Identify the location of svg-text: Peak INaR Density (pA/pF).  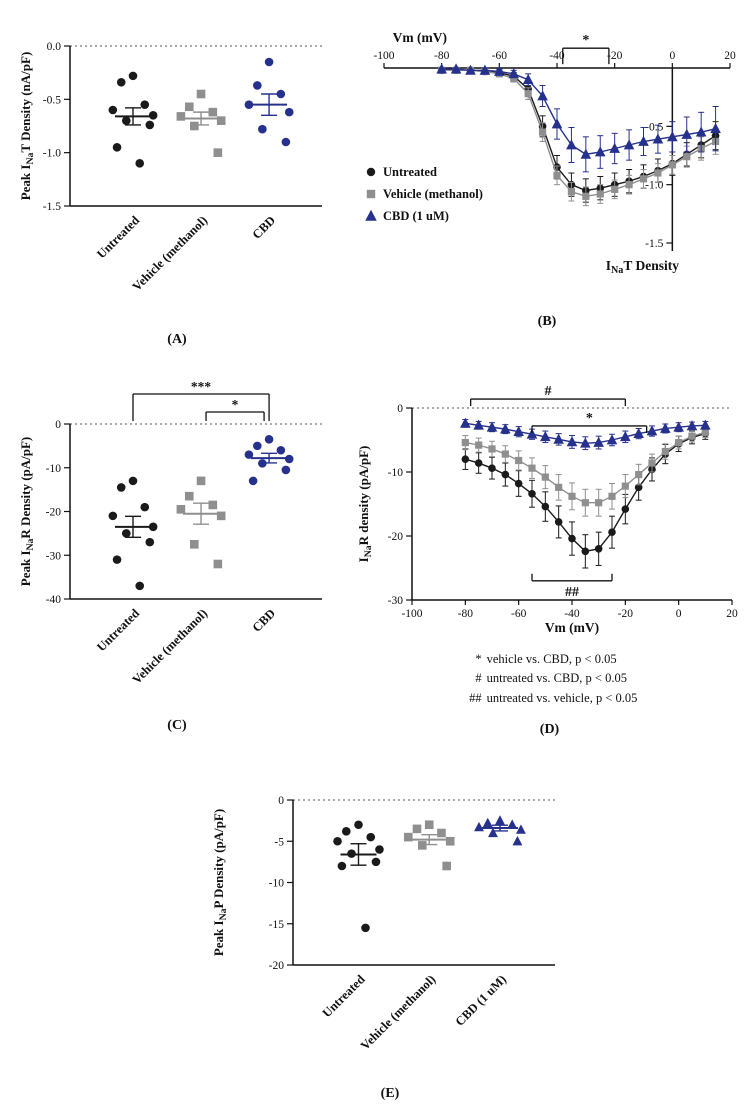
(27, 512).